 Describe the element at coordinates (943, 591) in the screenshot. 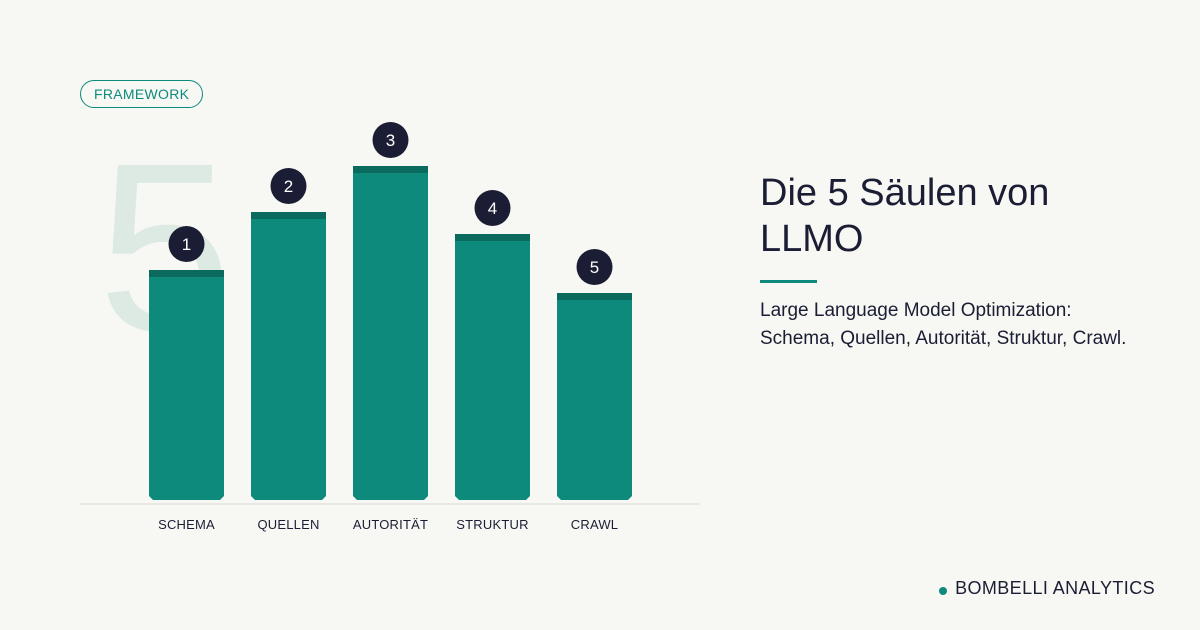

I see `brand-dot-icon` at that location.